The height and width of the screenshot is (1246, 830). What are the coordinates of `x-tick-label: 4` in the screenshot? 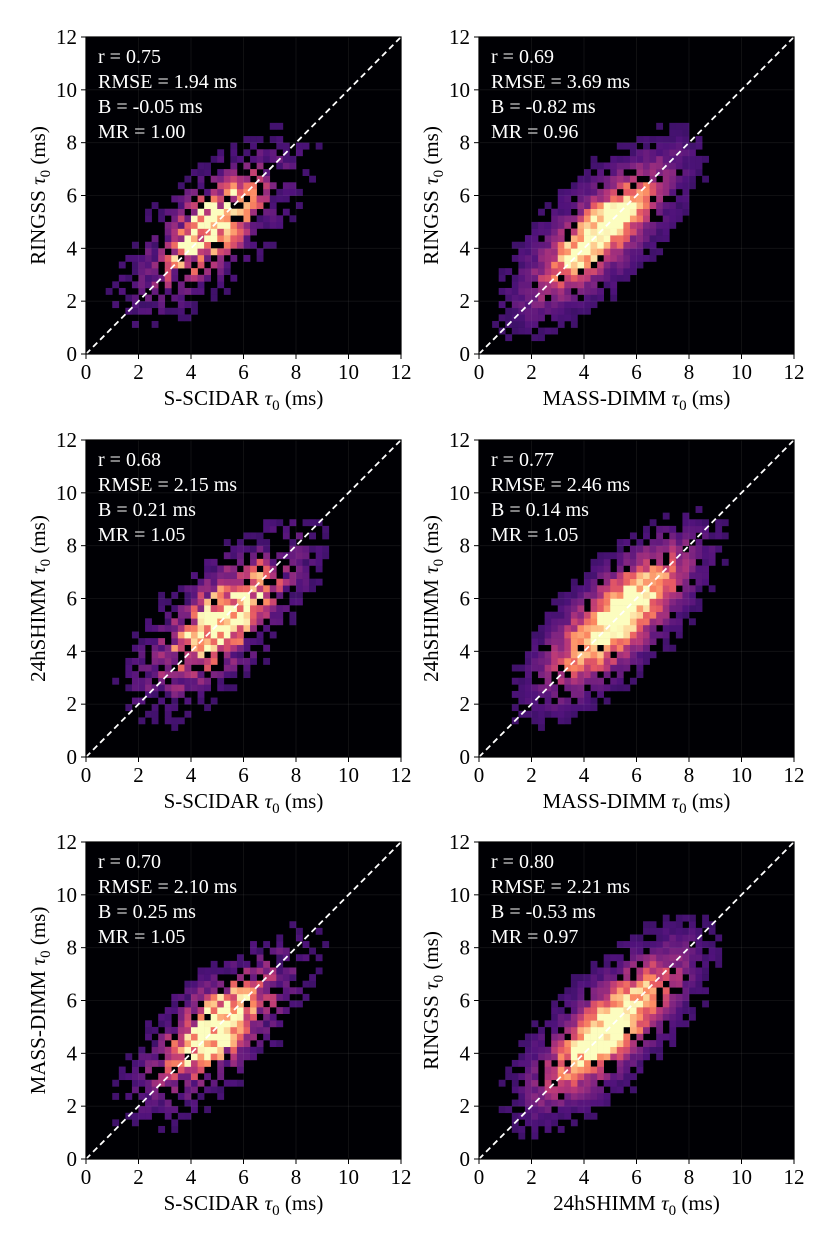 It's located at (584, 372).